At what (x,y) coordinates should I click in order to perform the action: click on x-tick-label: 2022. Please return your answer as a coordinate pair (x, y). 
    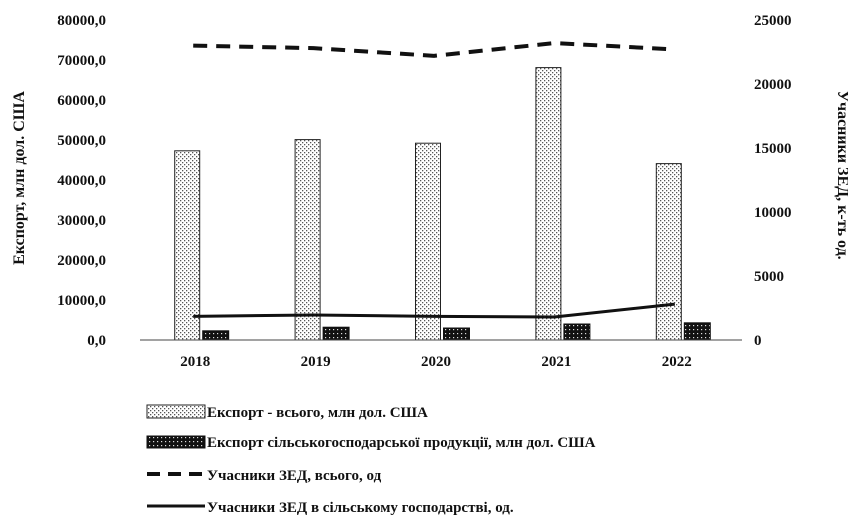
    Looking at the image, I should click on (677, 362).